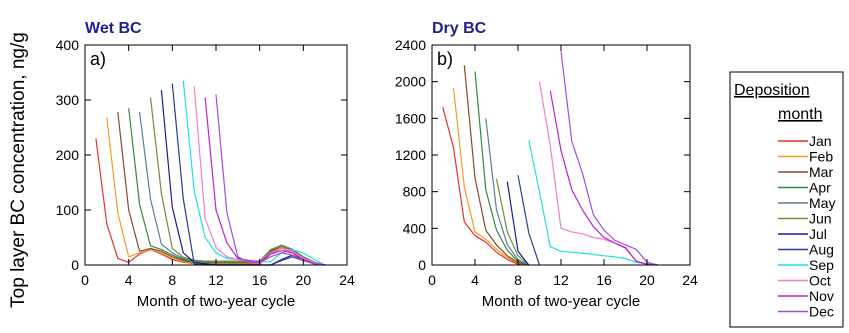 This screenshot has width=849, height=333. I want to click on y-tick-label-dry: 1200, so click(410, 155).